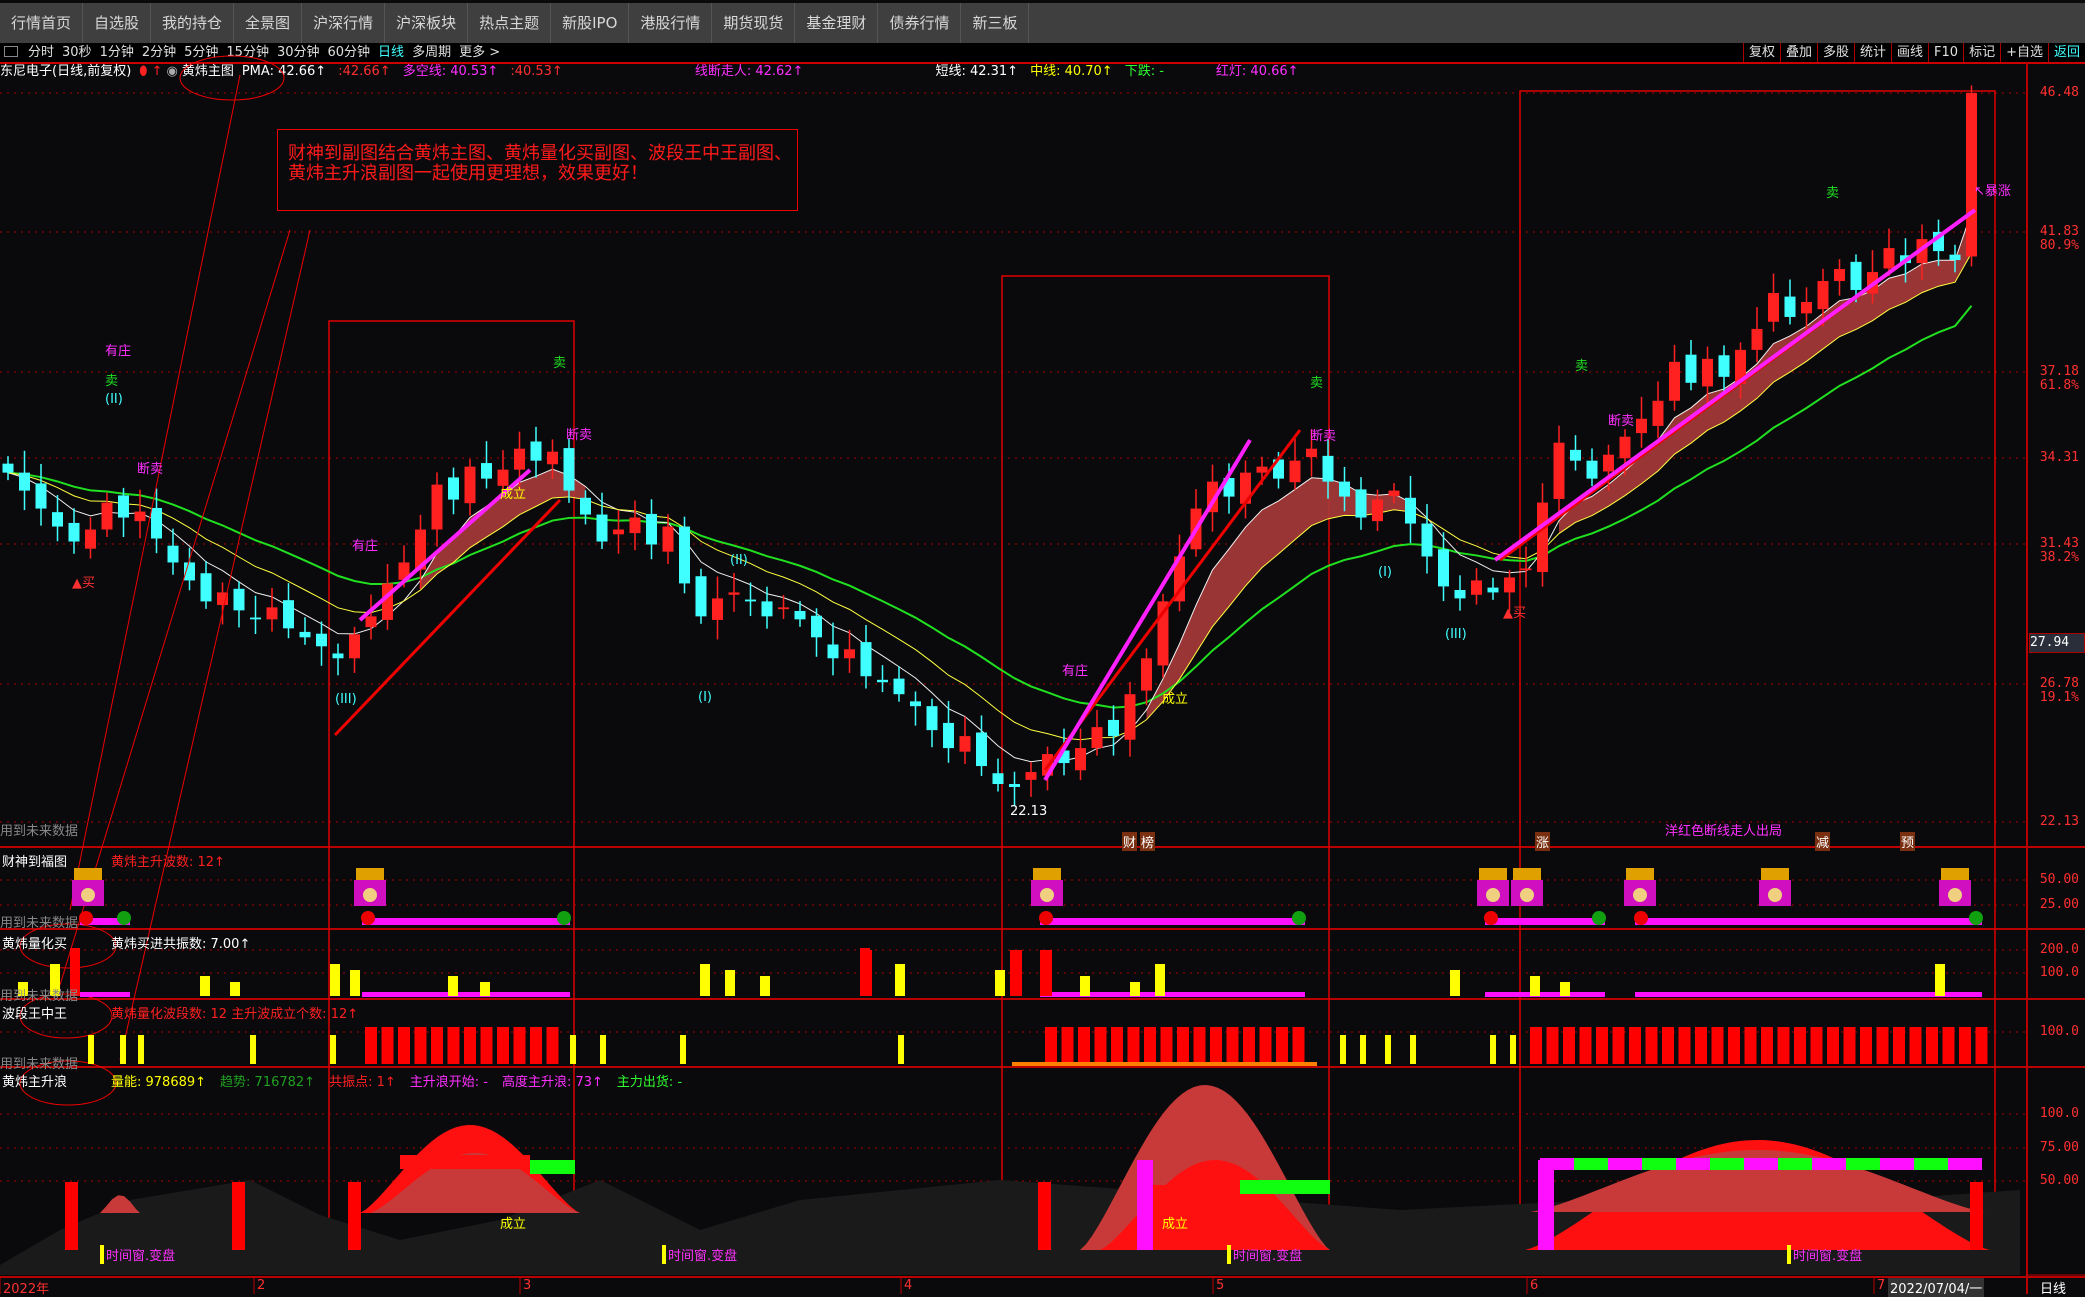 The image size is (2085, 1297). Describe the element at coordinates (349, 52) in the screenshot. I see `period-tab: 60分钟` at that location.